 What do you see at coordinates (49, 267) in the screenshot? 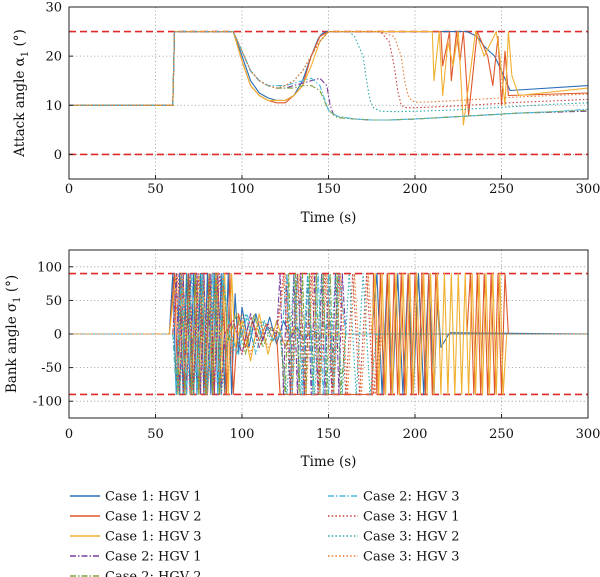
I see `y-tick-label: 100` at bounding box center [49, 267].